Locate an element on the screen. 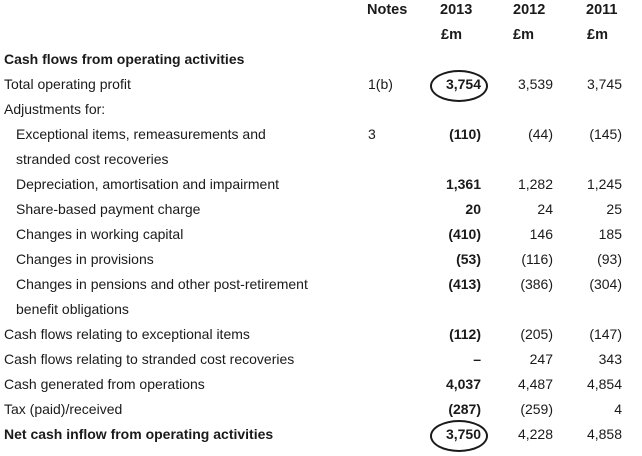 The height and width of the screenshot is (456, 642). row-value-2013: (112) is located at coordinates (465, 334).